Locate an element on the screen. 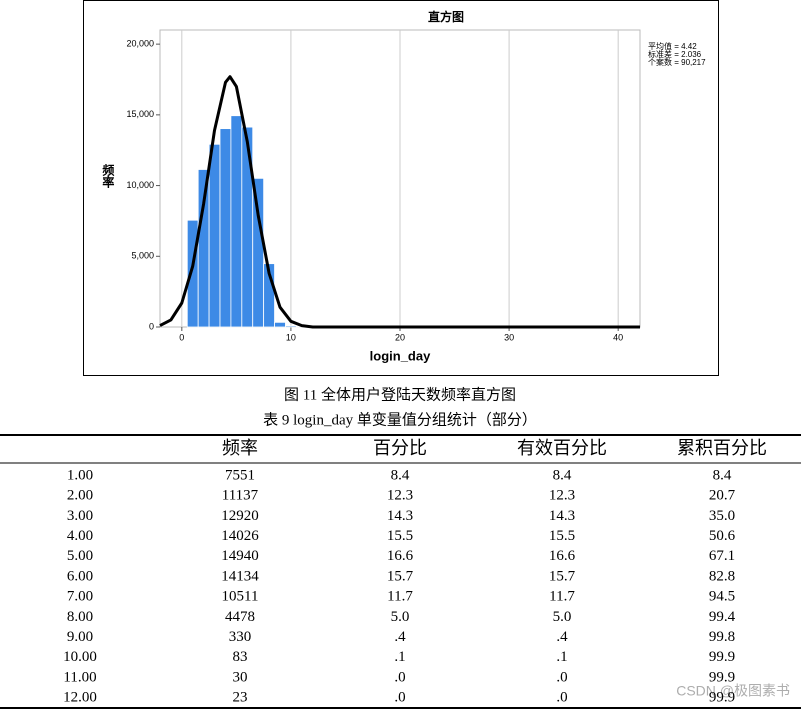 This screenshot has height=710, width=801. row-label: 7.00 is located at coordinates (80, 597).